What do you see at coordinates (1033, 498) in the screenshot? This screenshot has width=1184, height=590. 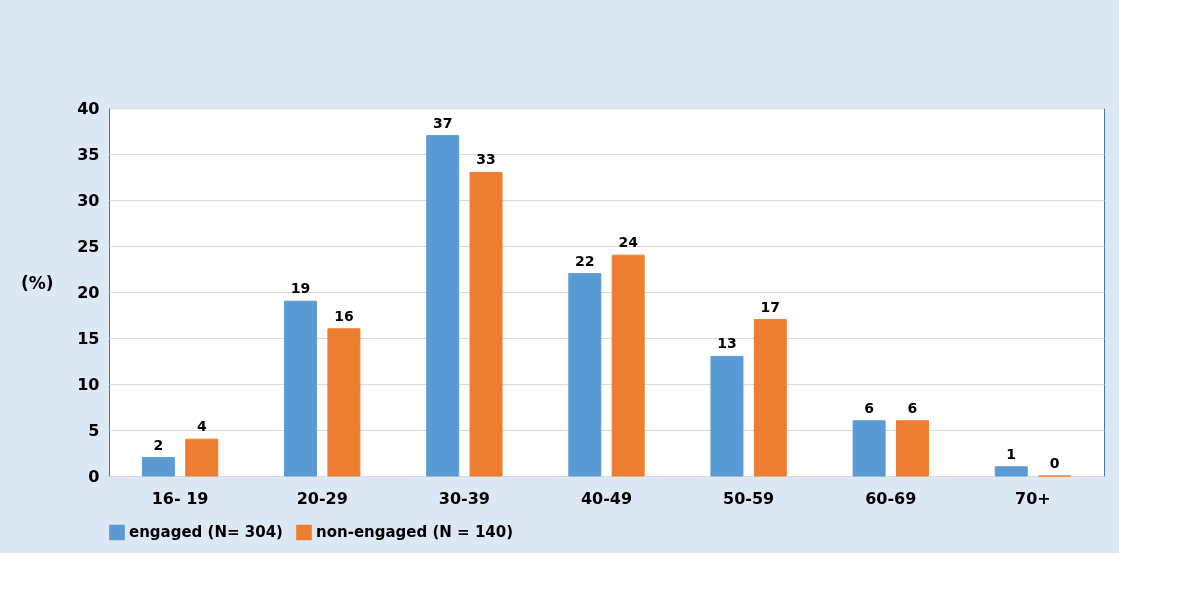 I see `x-tick-label: 70+` at bounding box center [1033, 498].